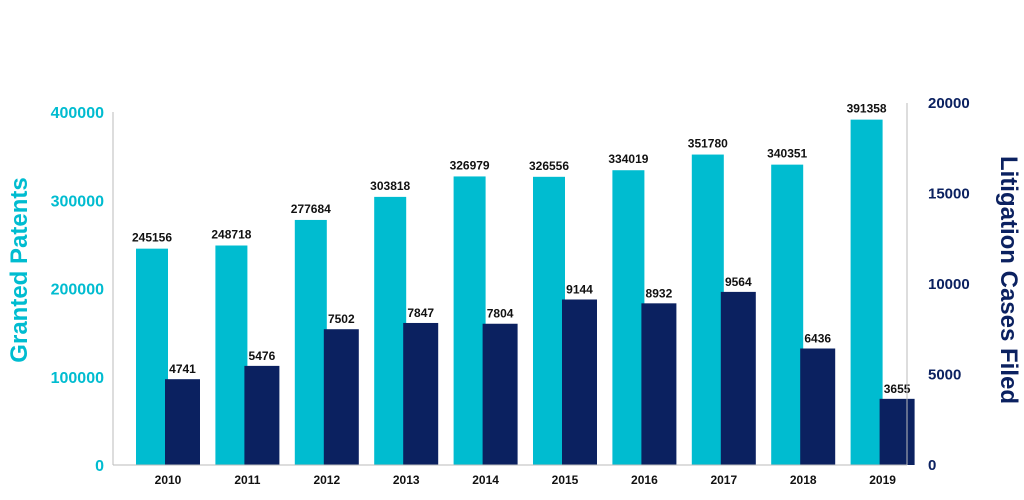 The height and width of the screenshot is (500, 1024). I want to click on bar-granted-patents-2017, so click(707, 310).